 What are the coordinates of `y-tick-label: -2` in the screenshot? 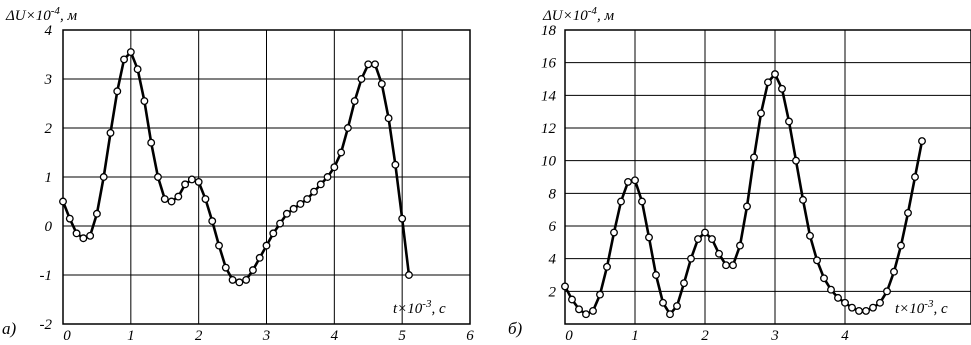 It's located at (46, 325).